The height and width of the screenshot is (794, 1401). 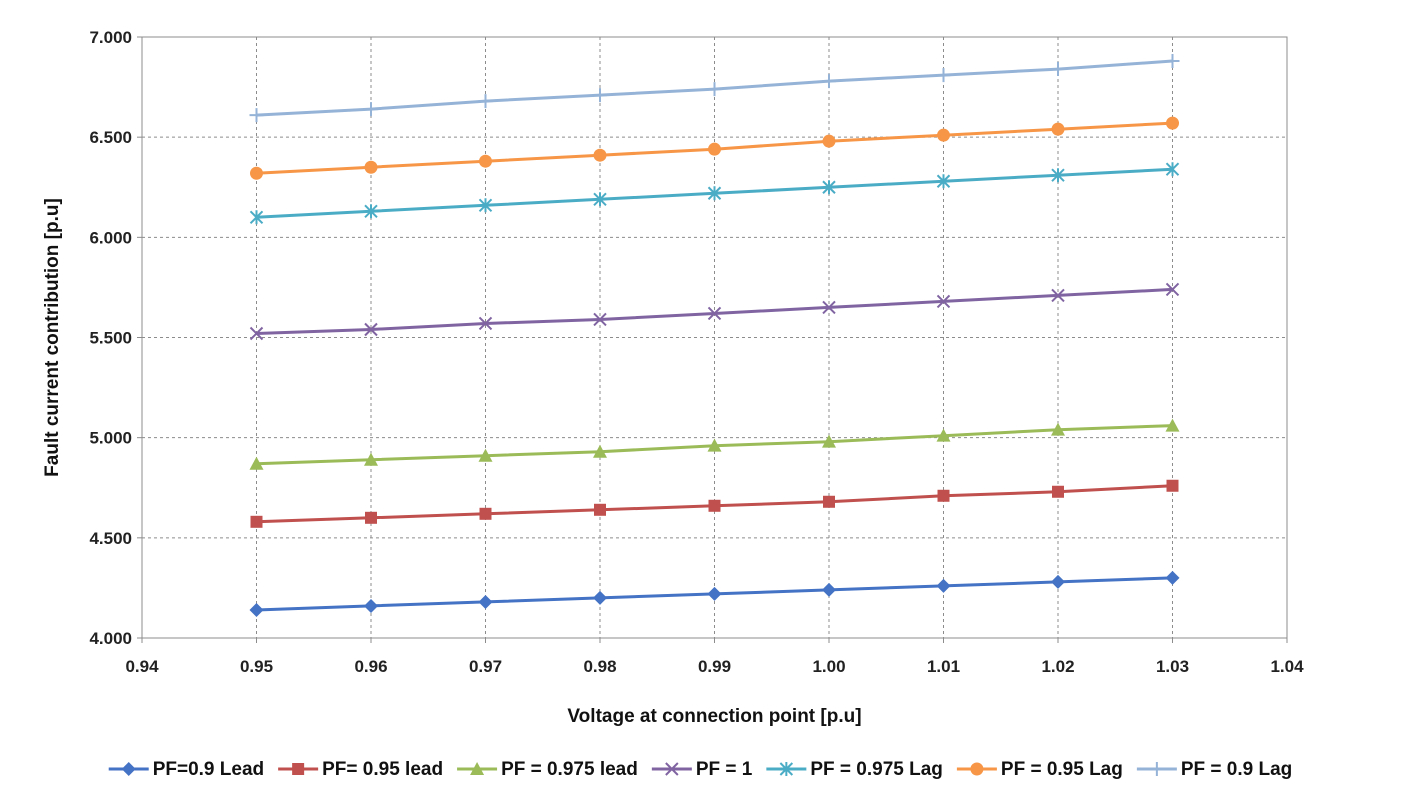 I want to click on x-tick-label: 0.96, so click(x=370, y=666).